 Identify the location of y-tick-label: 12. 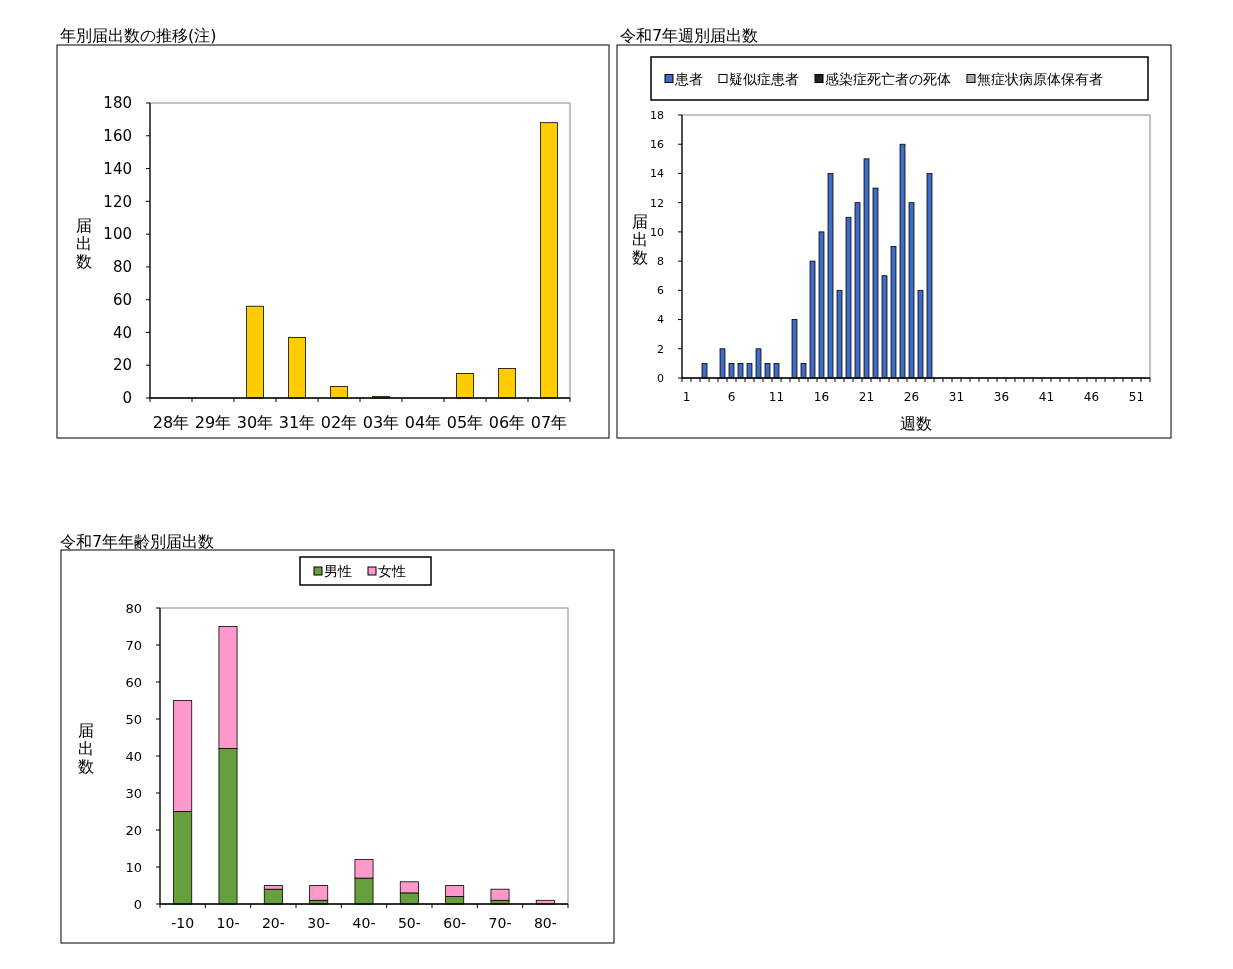
(657, 203).